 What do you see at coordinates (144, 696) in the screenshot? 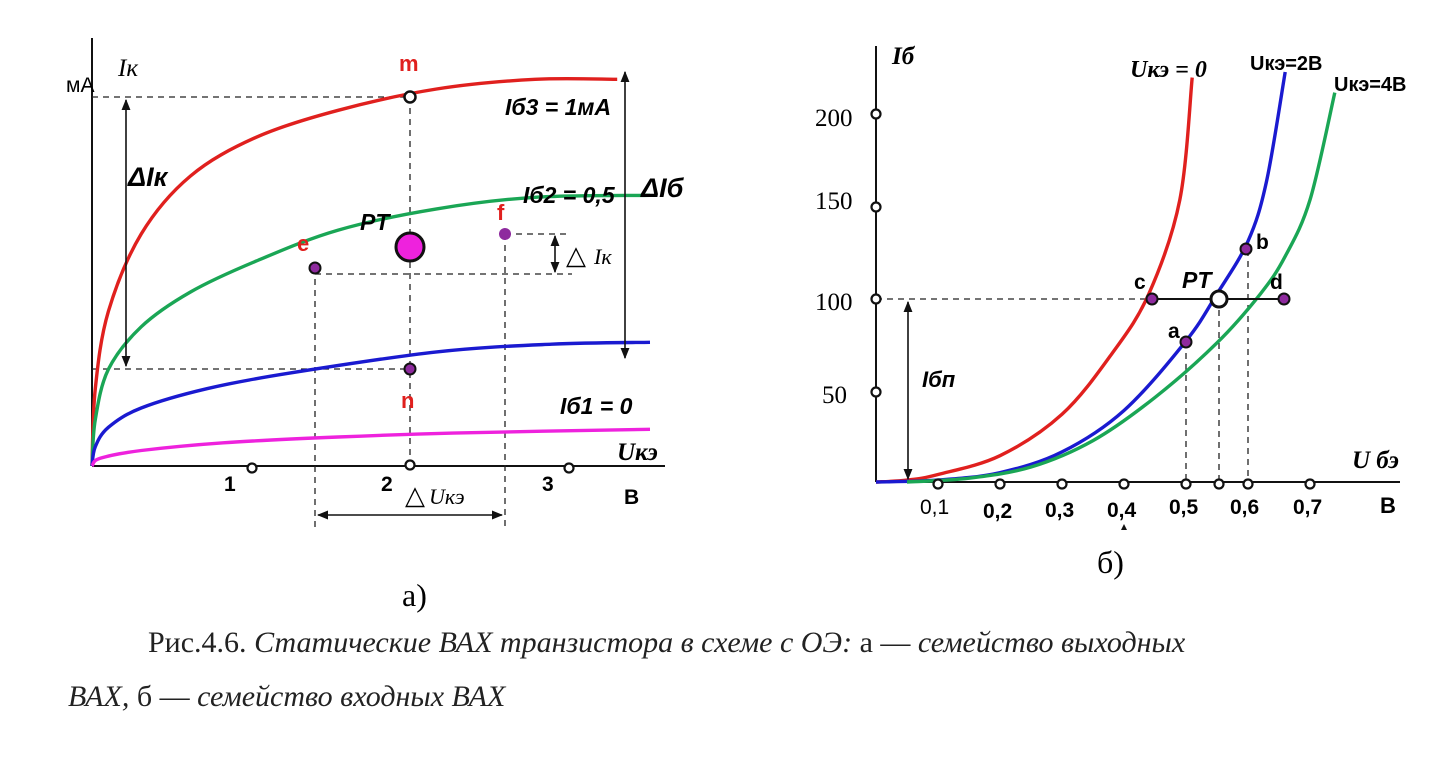
I see `caption-b: б` at bounding box center [144, 696].